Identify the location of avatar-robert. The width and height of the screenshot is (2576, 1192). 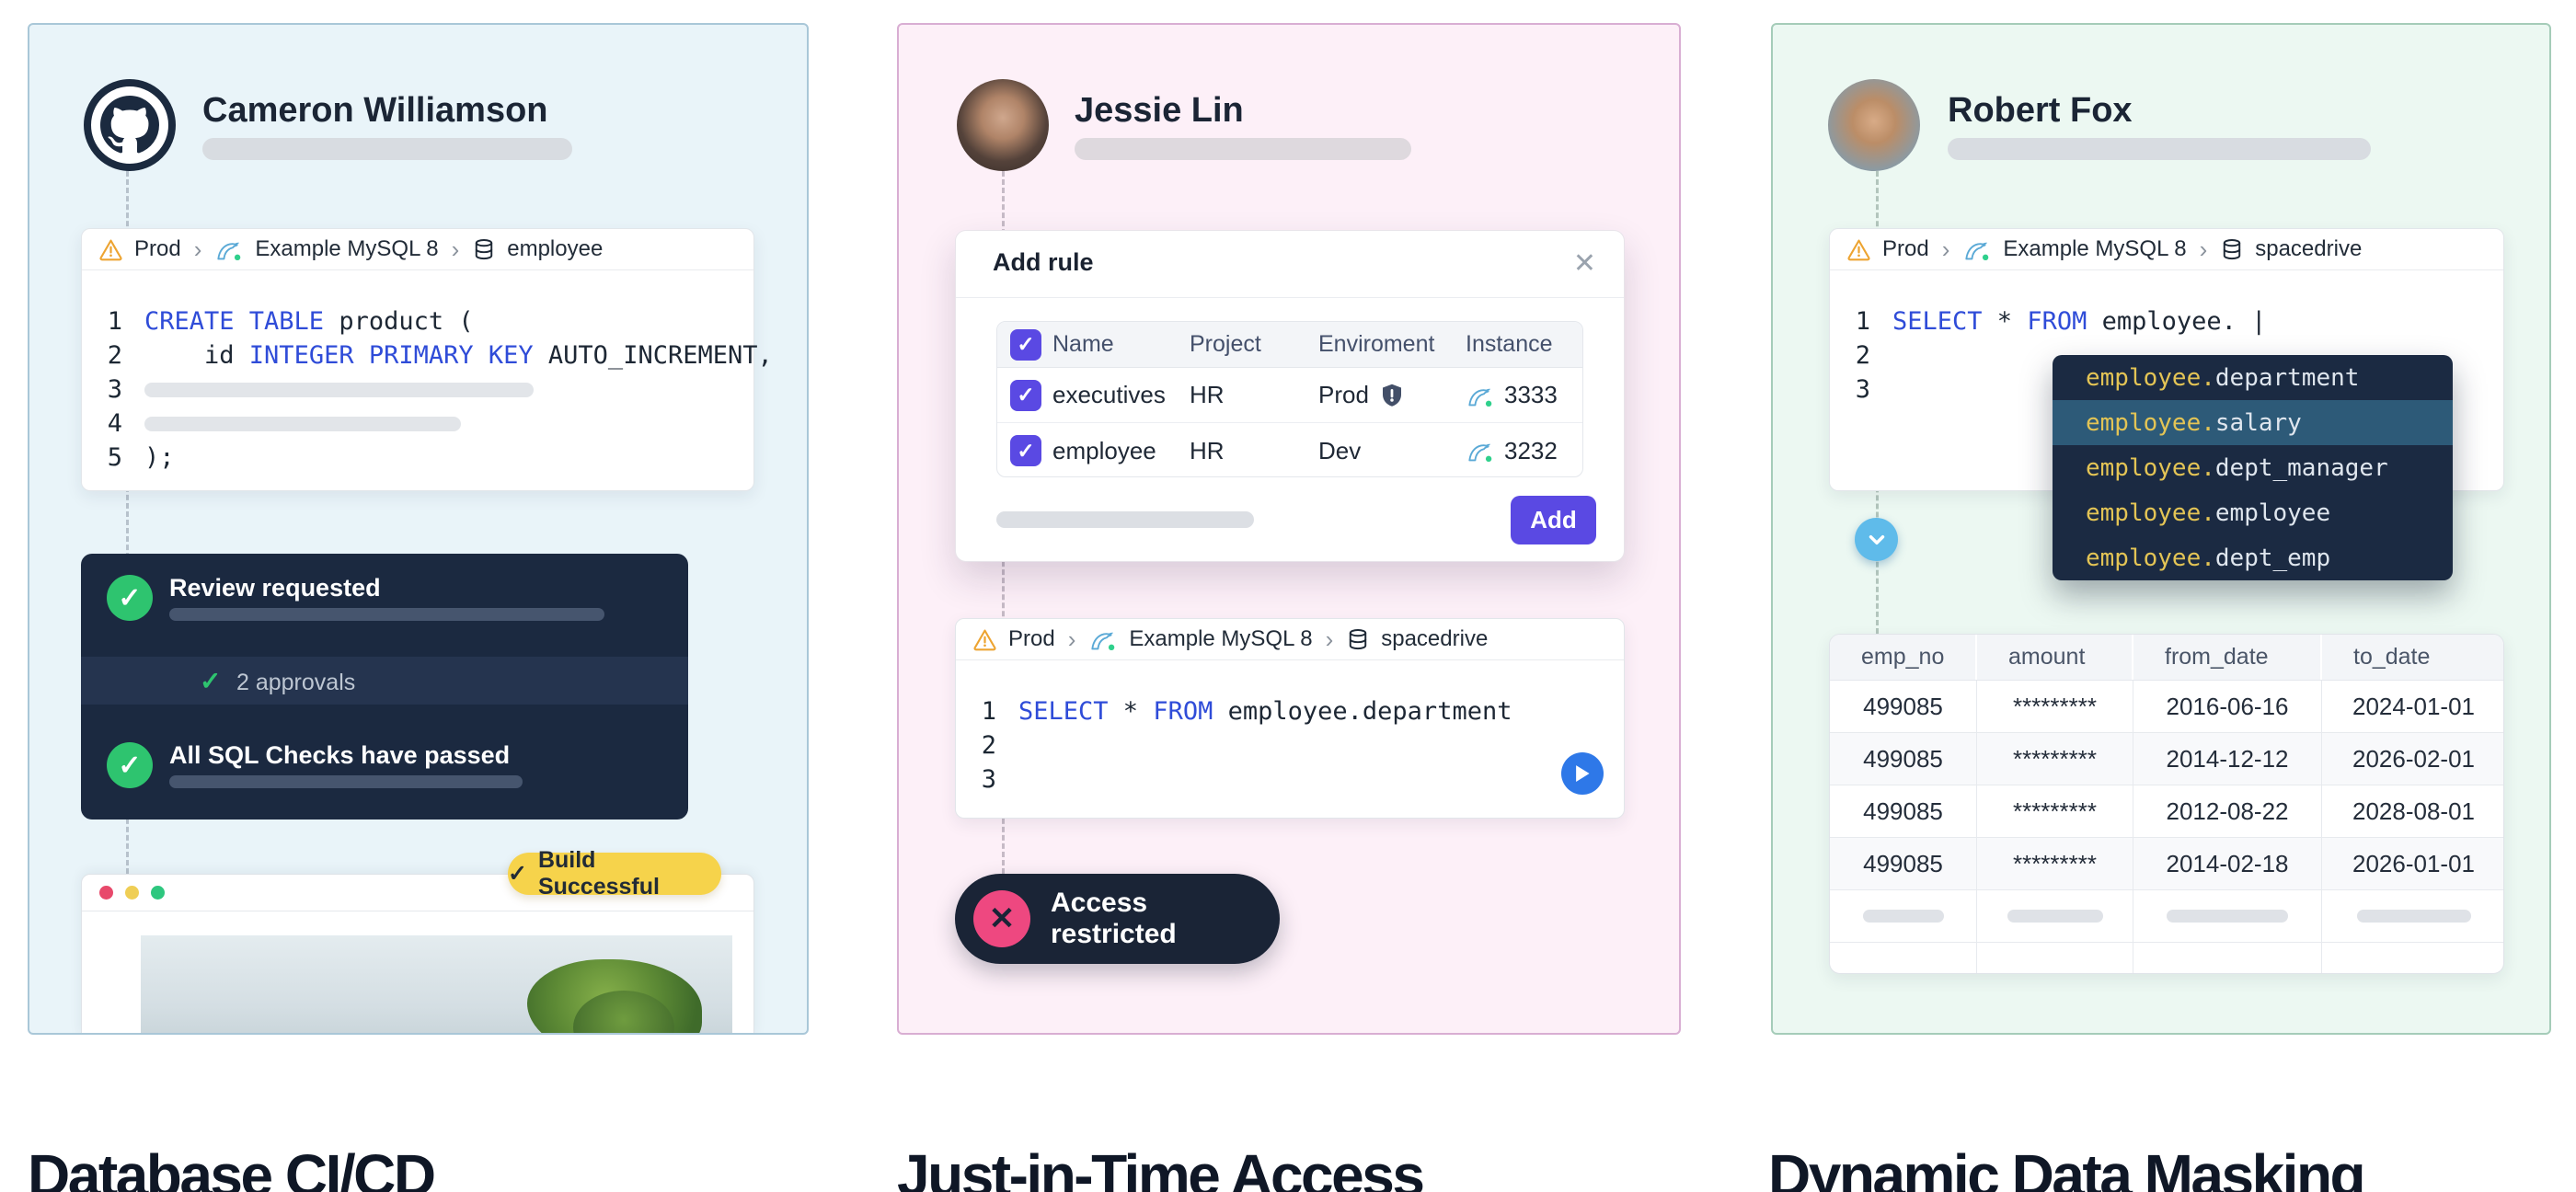
(1874, 125).